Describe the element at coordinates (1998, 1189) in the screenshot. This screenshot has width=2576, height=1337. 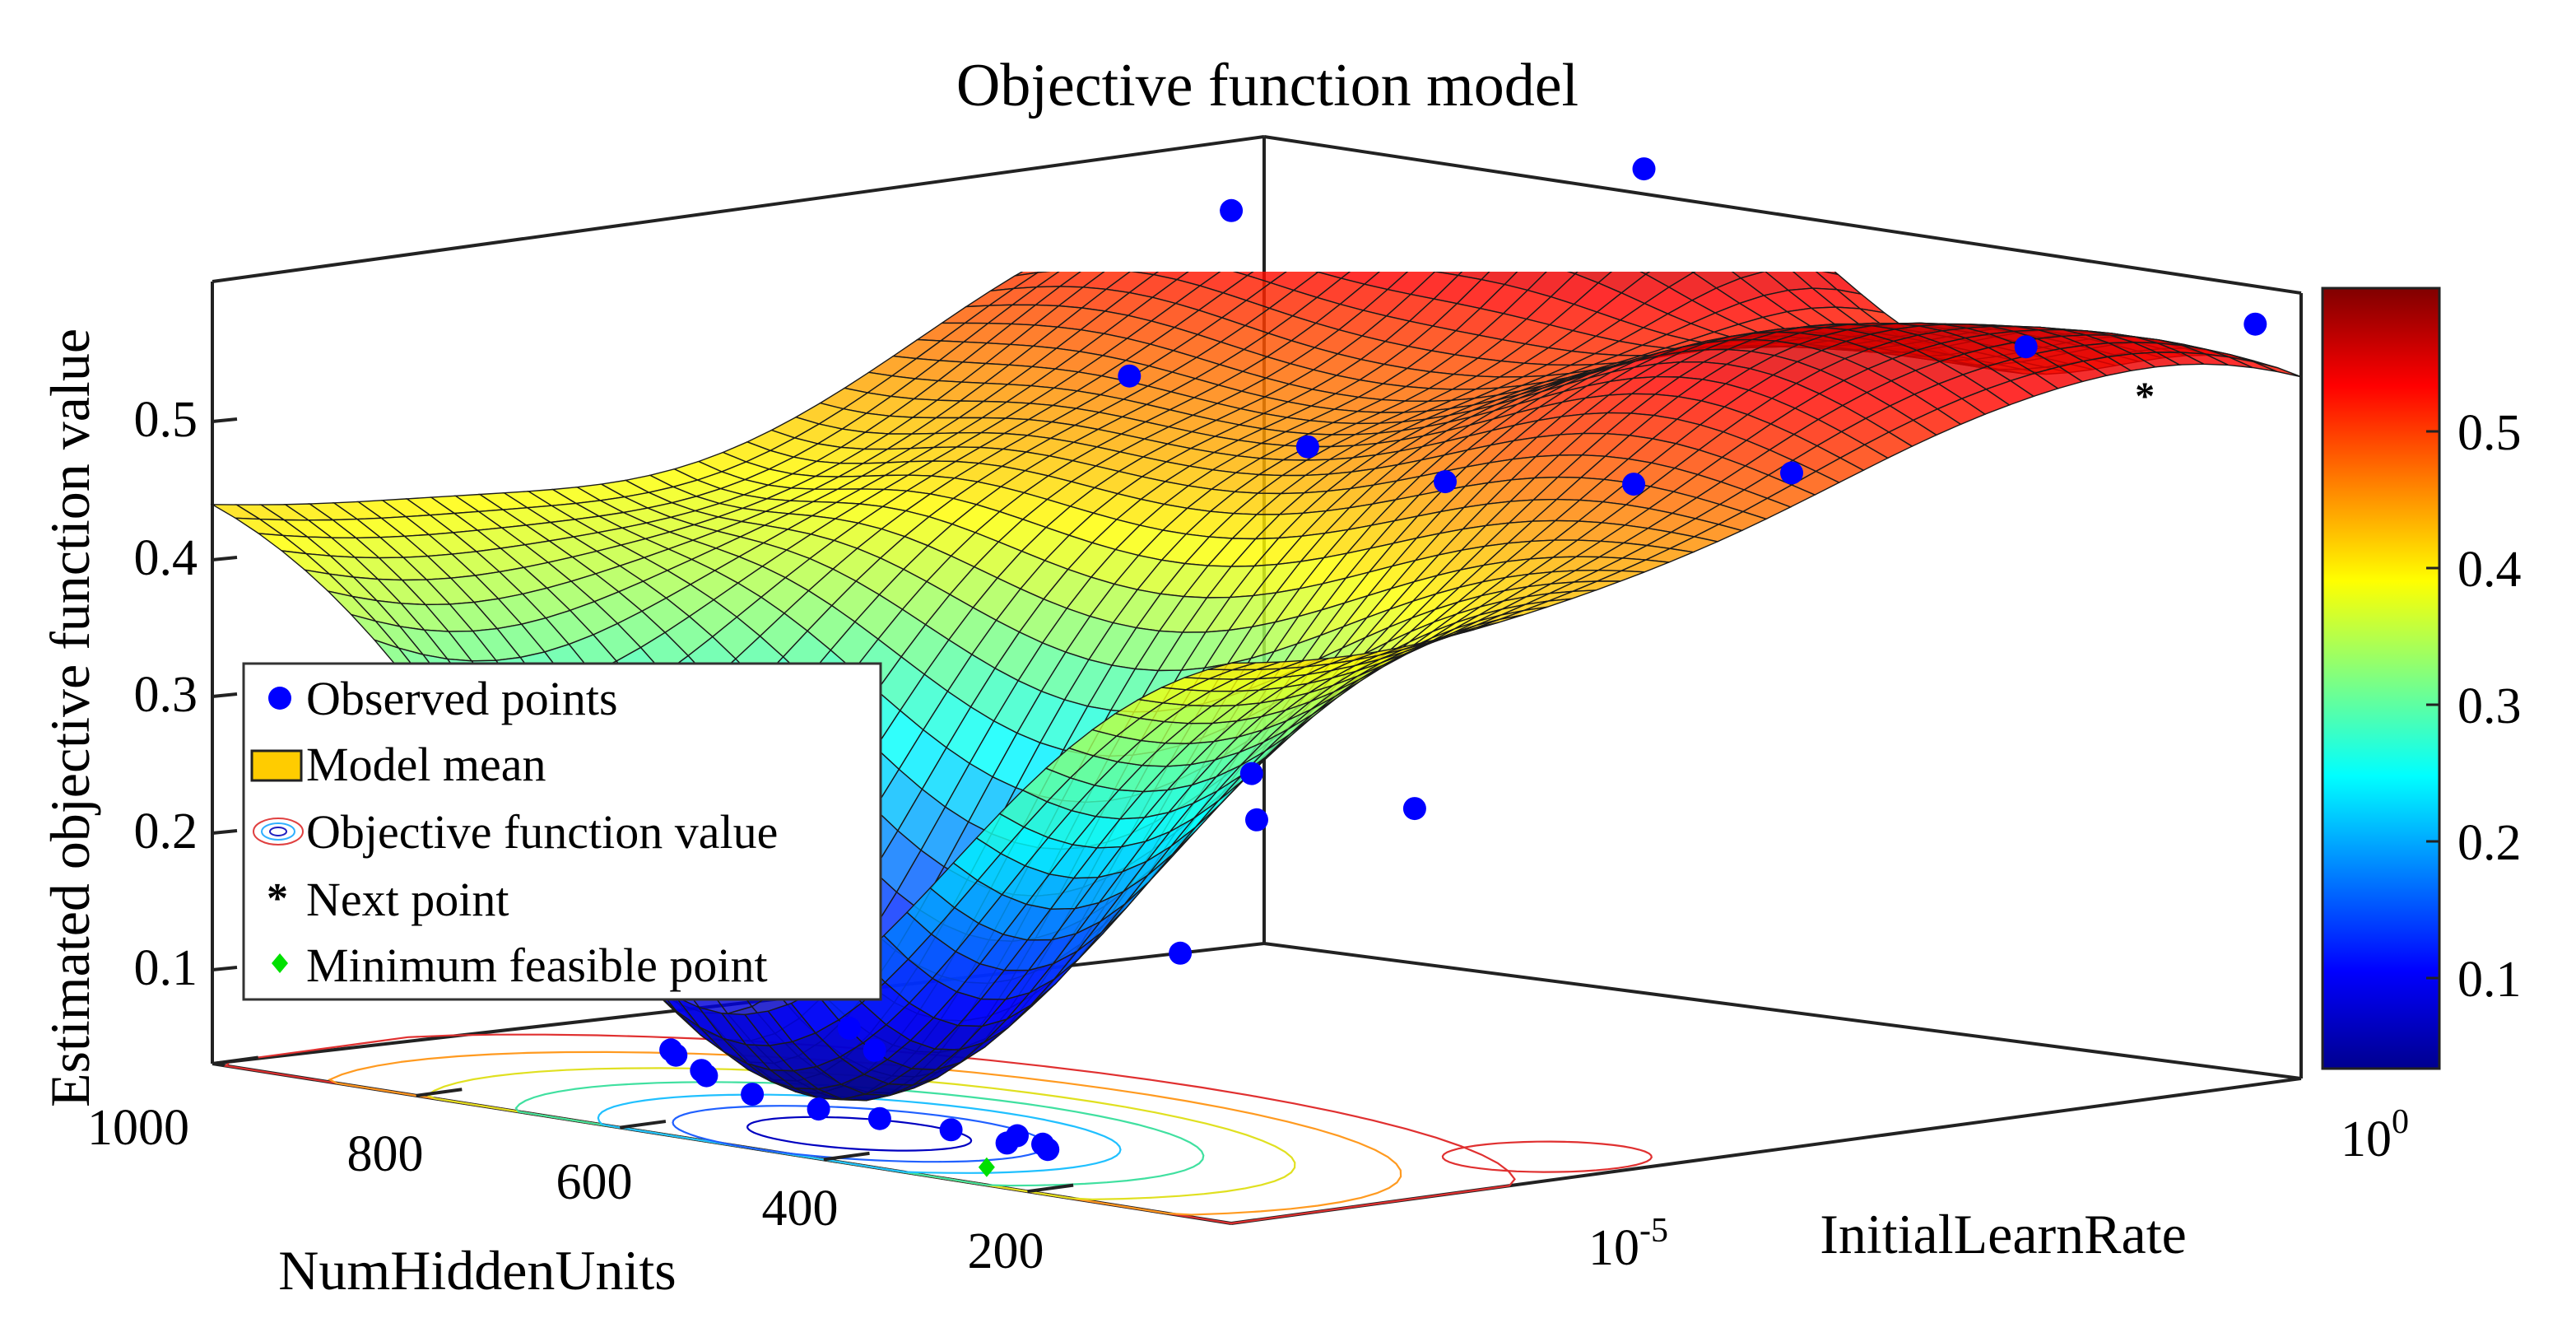
I see `y-tick-labels: 10-5 100` at that location.